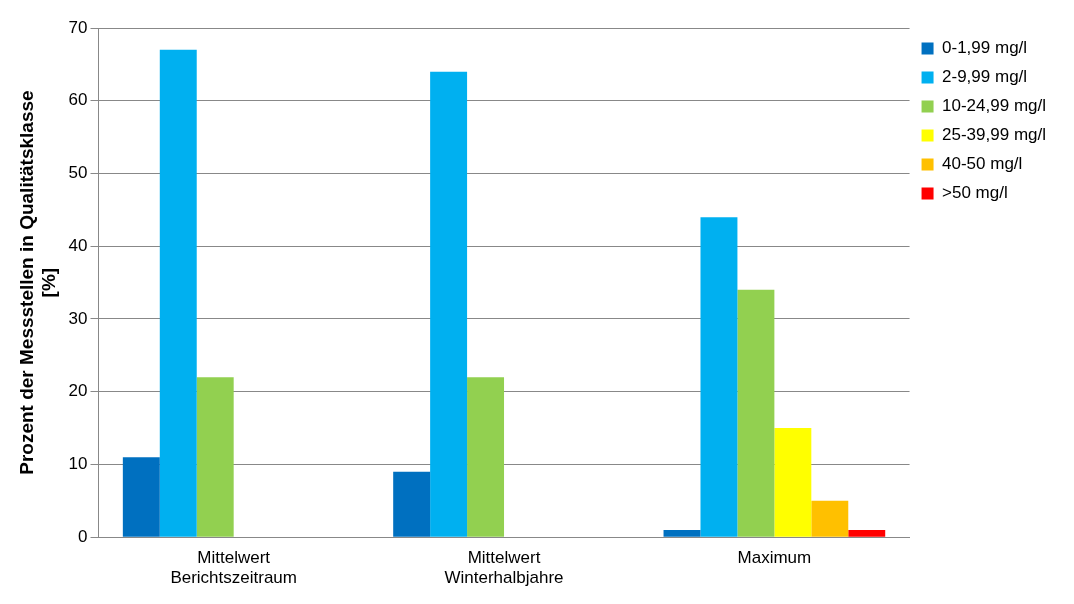 The height and width of the screenshot is (604, 1074). Describe the element at coordinates (975, 193) in the screenshot. I see `legend-label: >50 mg/l` at that location.